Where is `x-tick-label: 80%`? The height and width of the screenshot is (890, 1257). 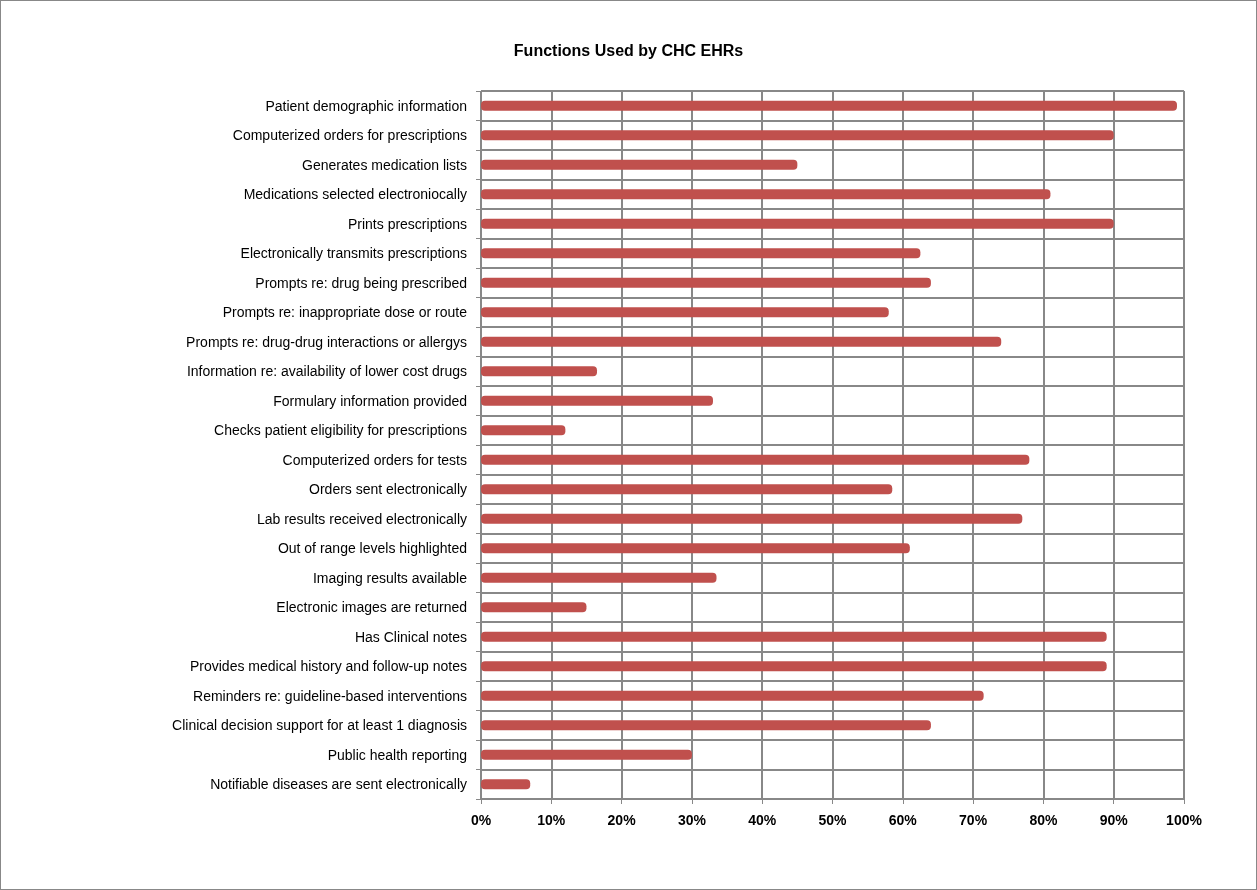 x-tick-label: 80% is located at coordinates (1043, 820).